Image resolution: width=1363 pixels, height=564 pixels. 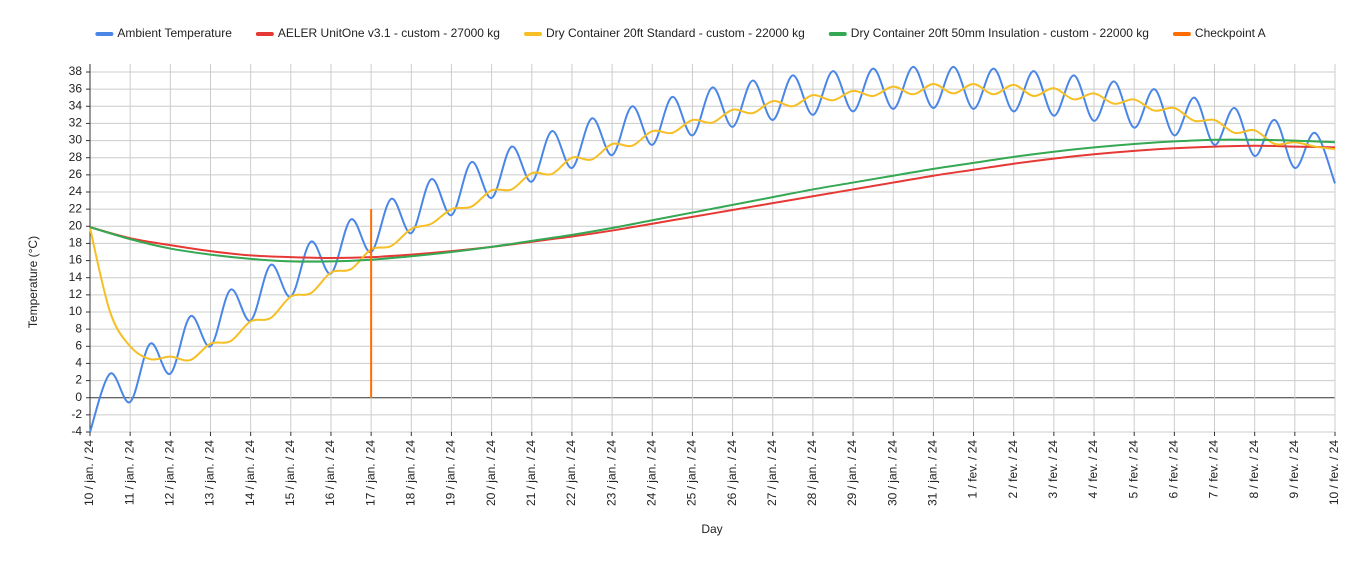 What do you see at coordinates (76, 174) in the screenshot?
I see `y-tick-label: 26` at bounding box center [76, 174].